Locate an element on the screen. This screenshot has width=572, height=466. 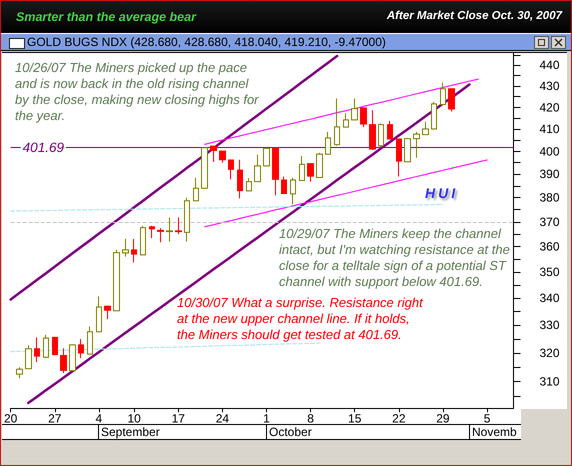
x-tick-label: 20 is located at coordinates (11, 418).